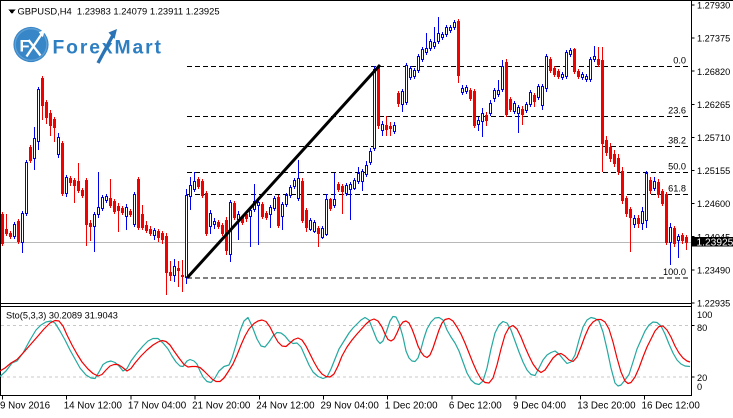 The width and height of the screenshot is (733, 418). I want to click on svg-text: 100.0, so click(674, 272).